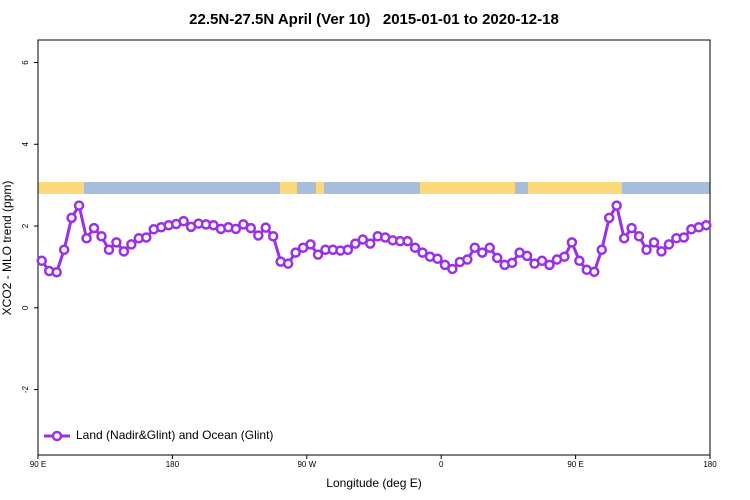  Describe the element at coordinates (441, 464) in the screenshot. I see `x-tick-label: 0` at that location.